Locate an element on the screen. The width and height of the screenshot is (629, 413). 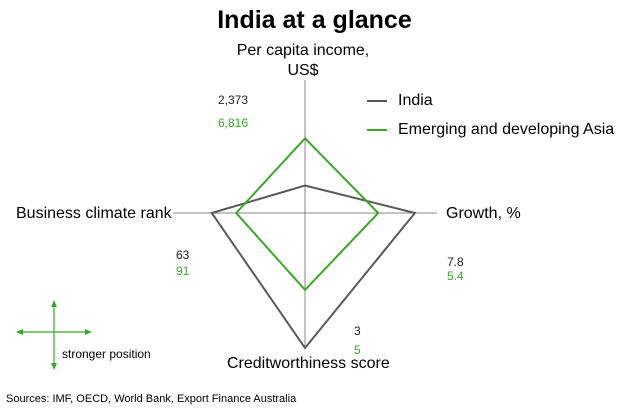
axis-label-top: Per capita income, US$ is located at coordinates (303, 61).